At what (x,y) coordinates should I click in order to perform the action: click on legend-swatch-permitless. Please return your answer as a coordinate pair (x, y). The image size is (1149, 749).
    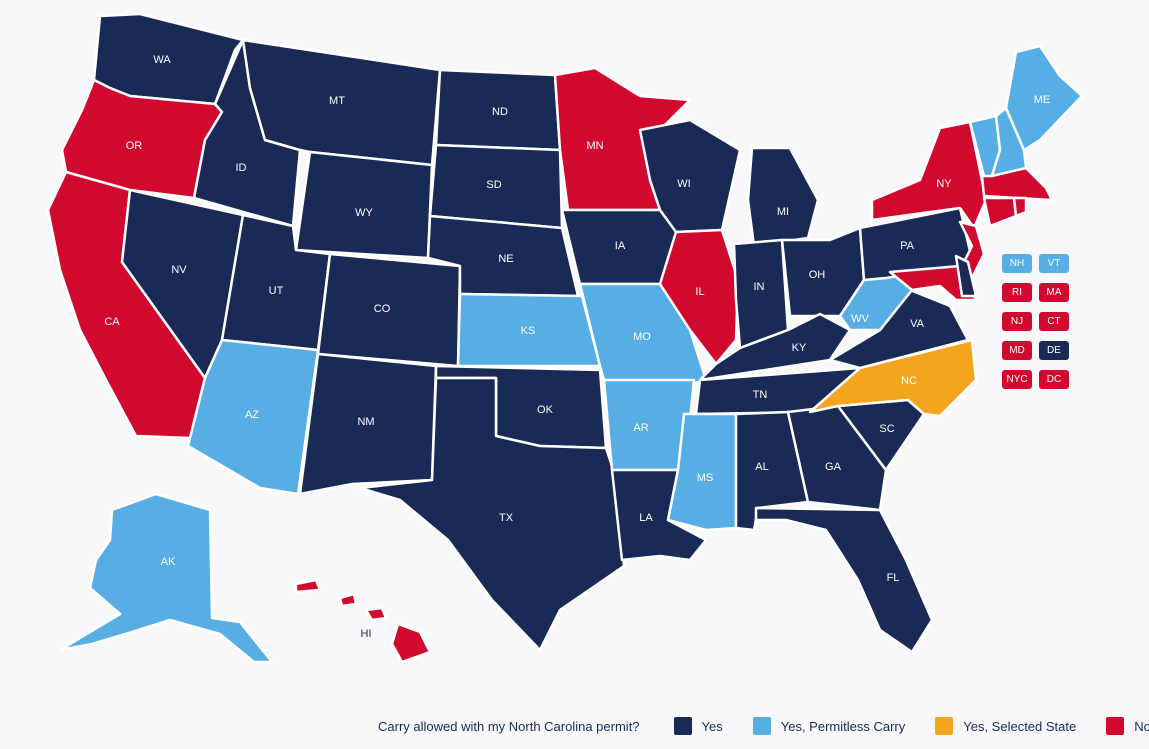
    Looking at the image, I should click on (761, 726).